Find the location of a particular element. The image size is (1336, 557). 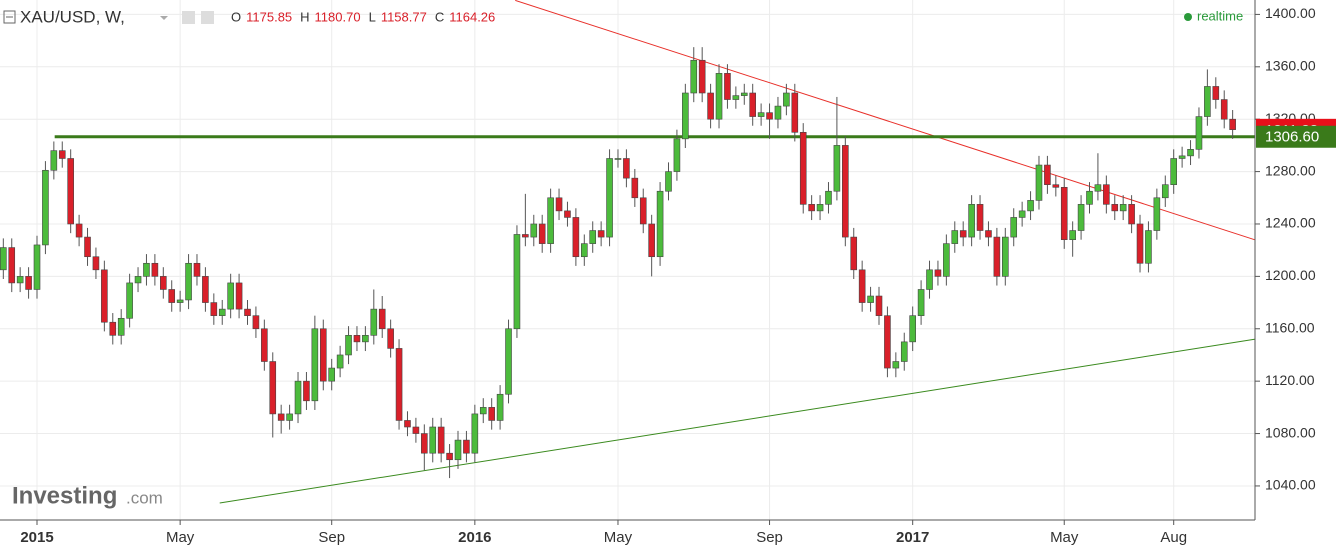

x-tick-label: May is located at coordinates (618, 537).